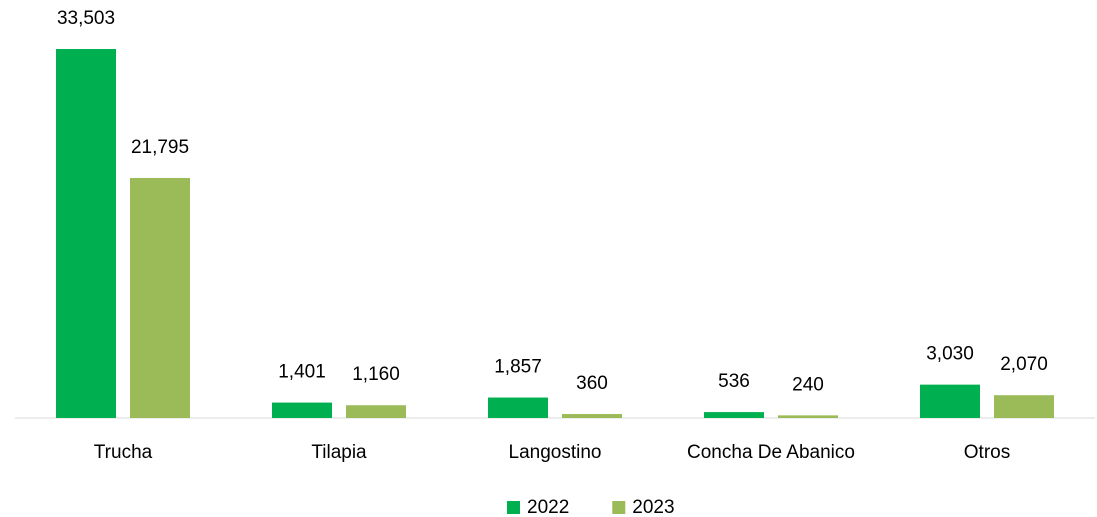 This screenshot has height=517, width=1097. I want to click on x-tick-label: Tilapia, so click(339, 452).